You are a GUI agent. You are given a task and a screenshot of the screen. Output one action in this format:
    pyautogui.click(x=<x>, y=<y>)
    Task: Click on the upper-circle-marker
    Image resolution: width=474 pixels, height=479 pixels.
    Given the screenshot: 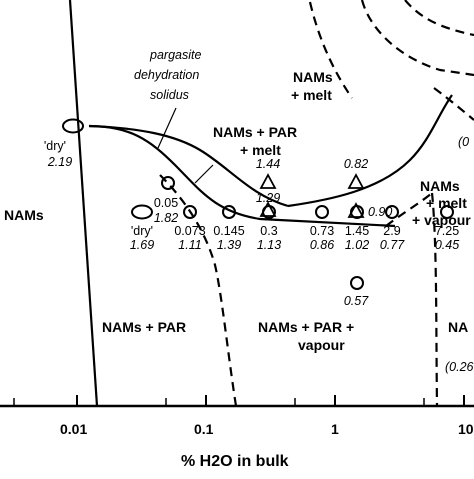 What is the action you would take?
    pyautogui.click(x=168, y=183)
    